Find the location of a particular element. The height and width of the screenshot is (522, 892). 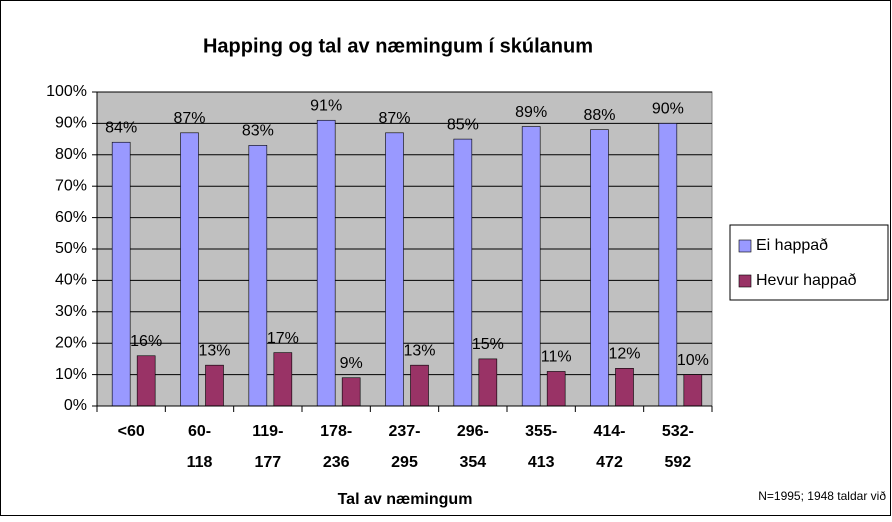

y-tick-label: 20% is located at coordinates (71, 342).